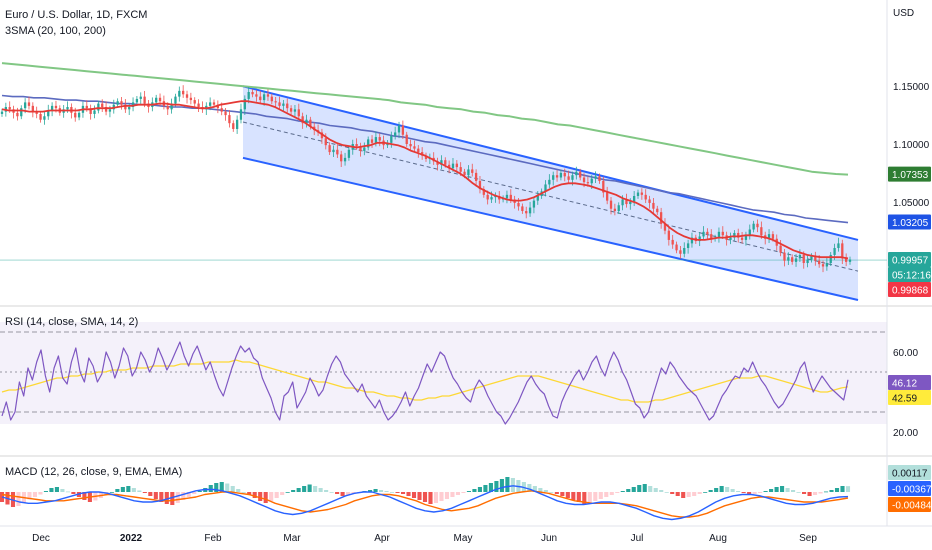  What do you see at coordinates (41, 538) in the screenshot?
I see `time-tick-label: Dec` at bounding box center [41, 538].